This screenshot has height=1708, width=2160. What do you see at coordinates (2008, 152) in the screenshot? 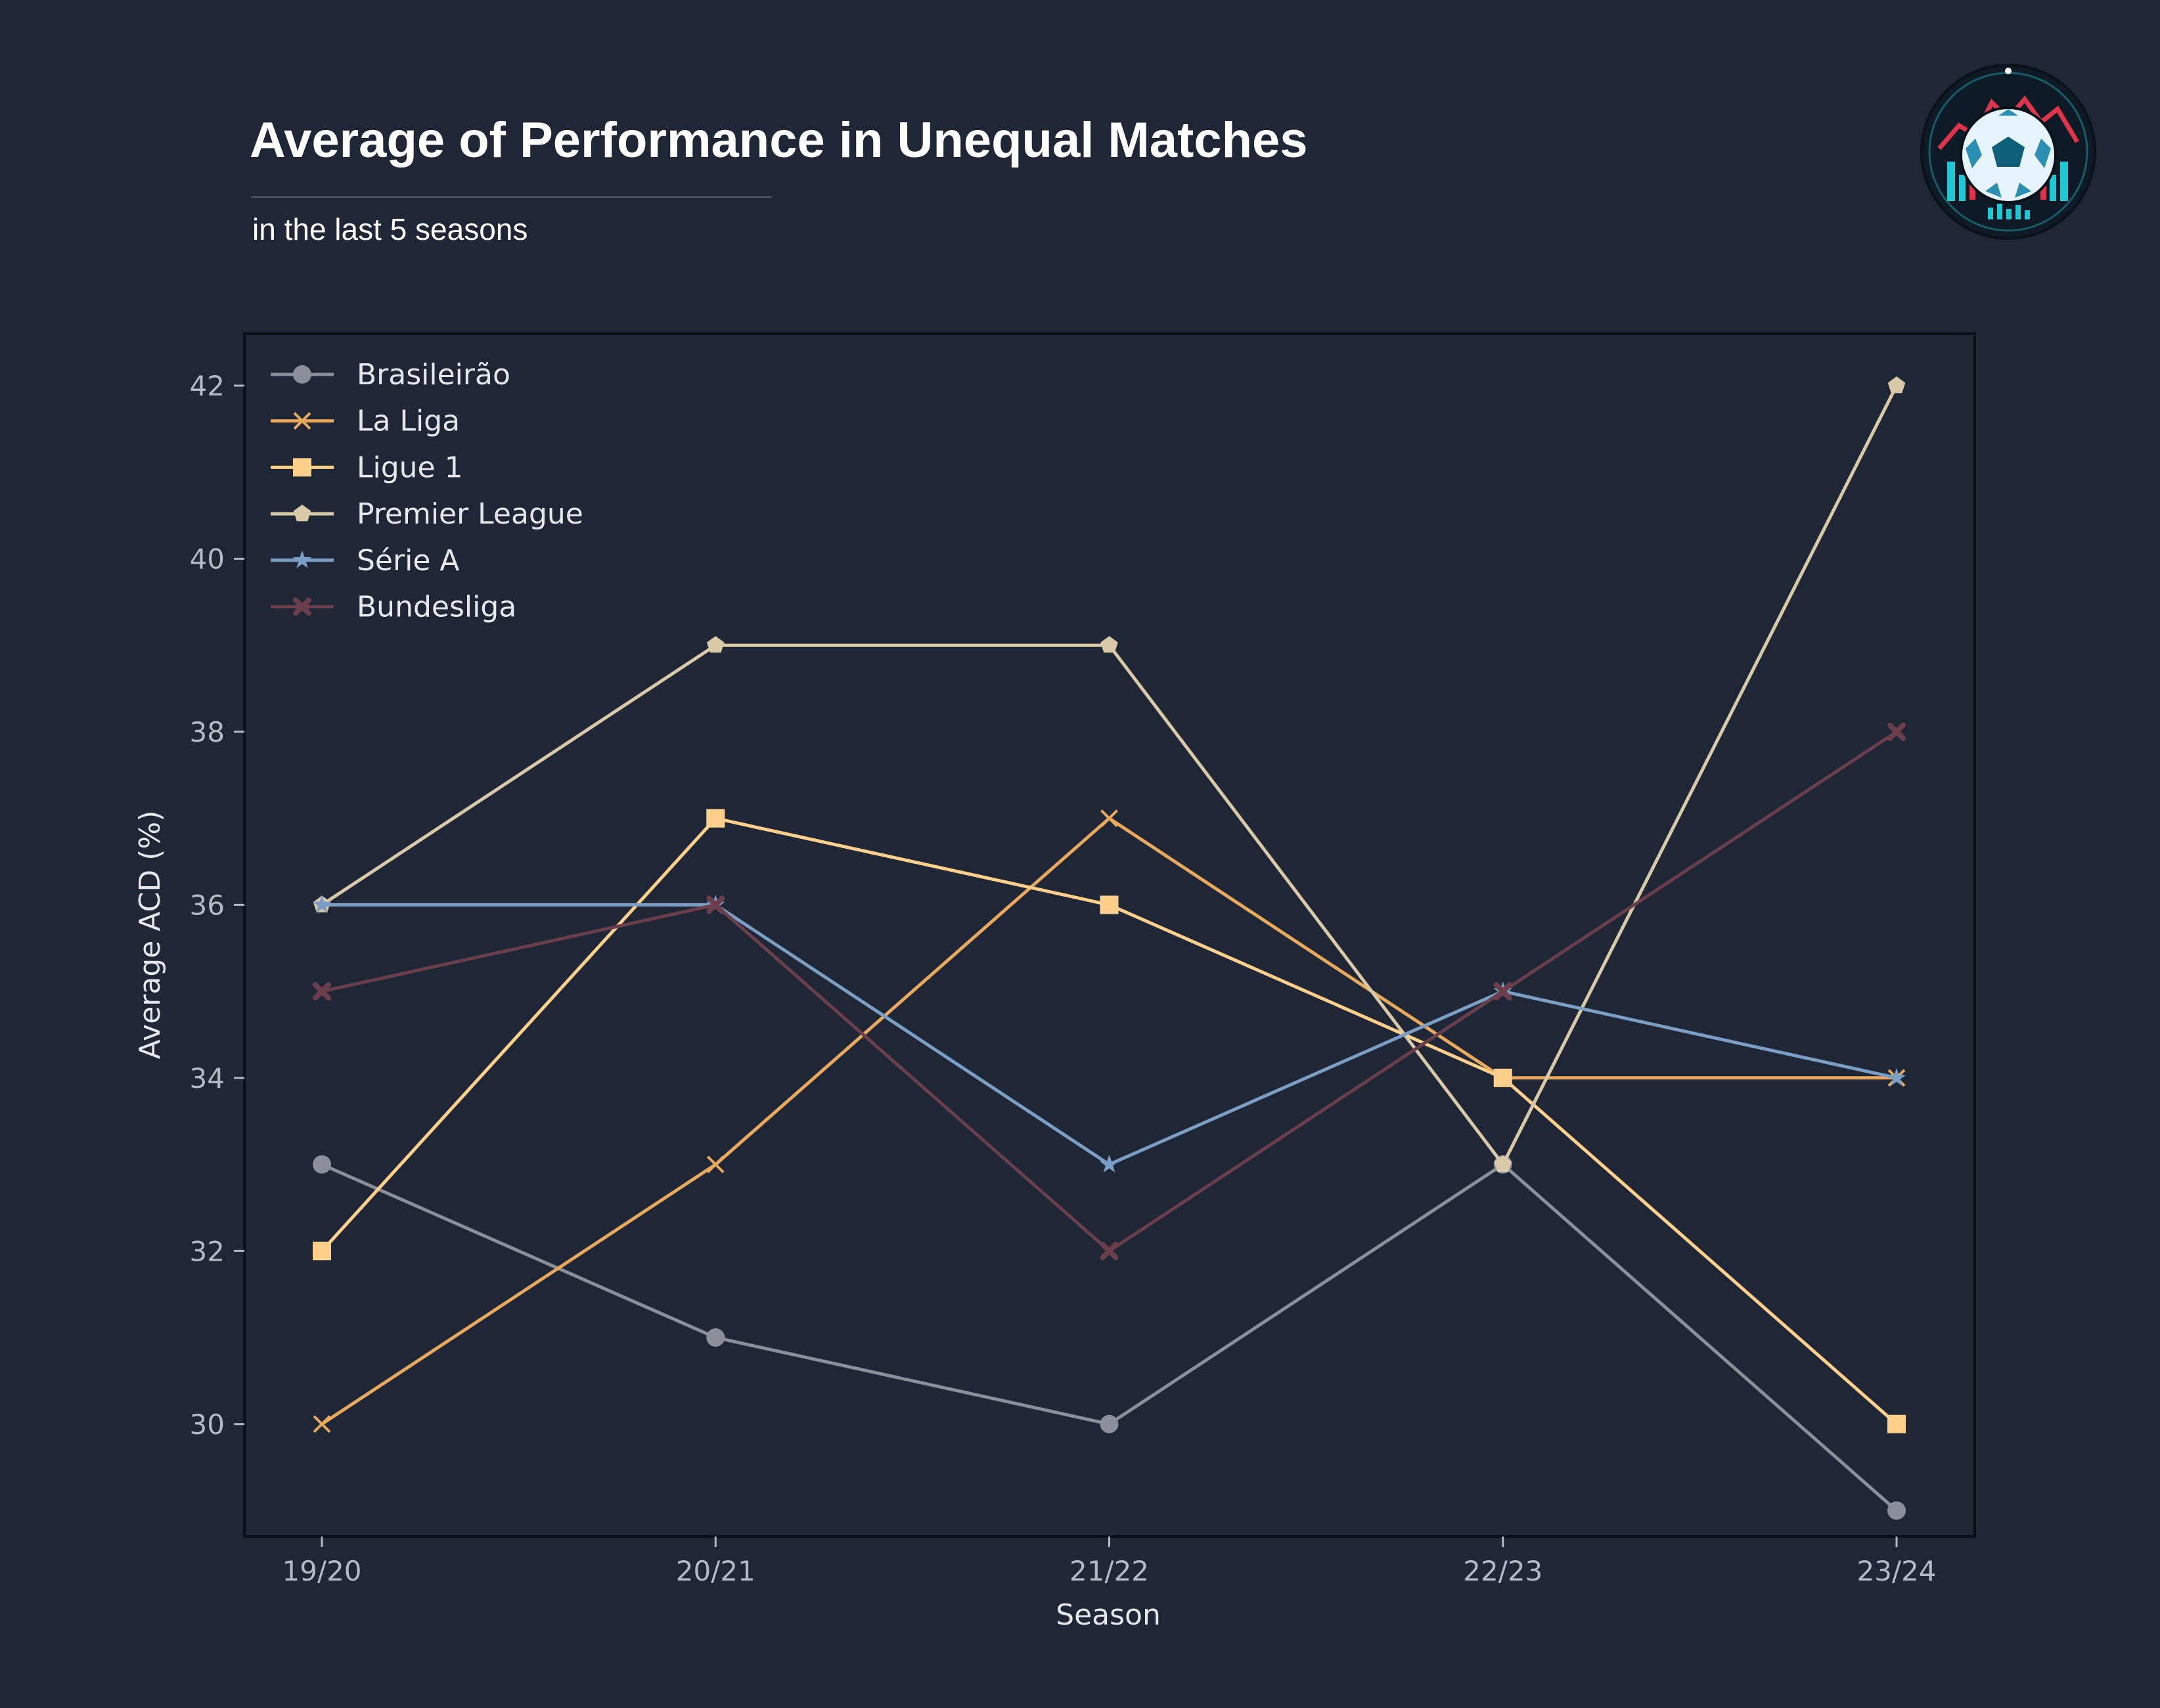
I see `soccer-ball-logo-icon` at bounding box center [2008, 152].